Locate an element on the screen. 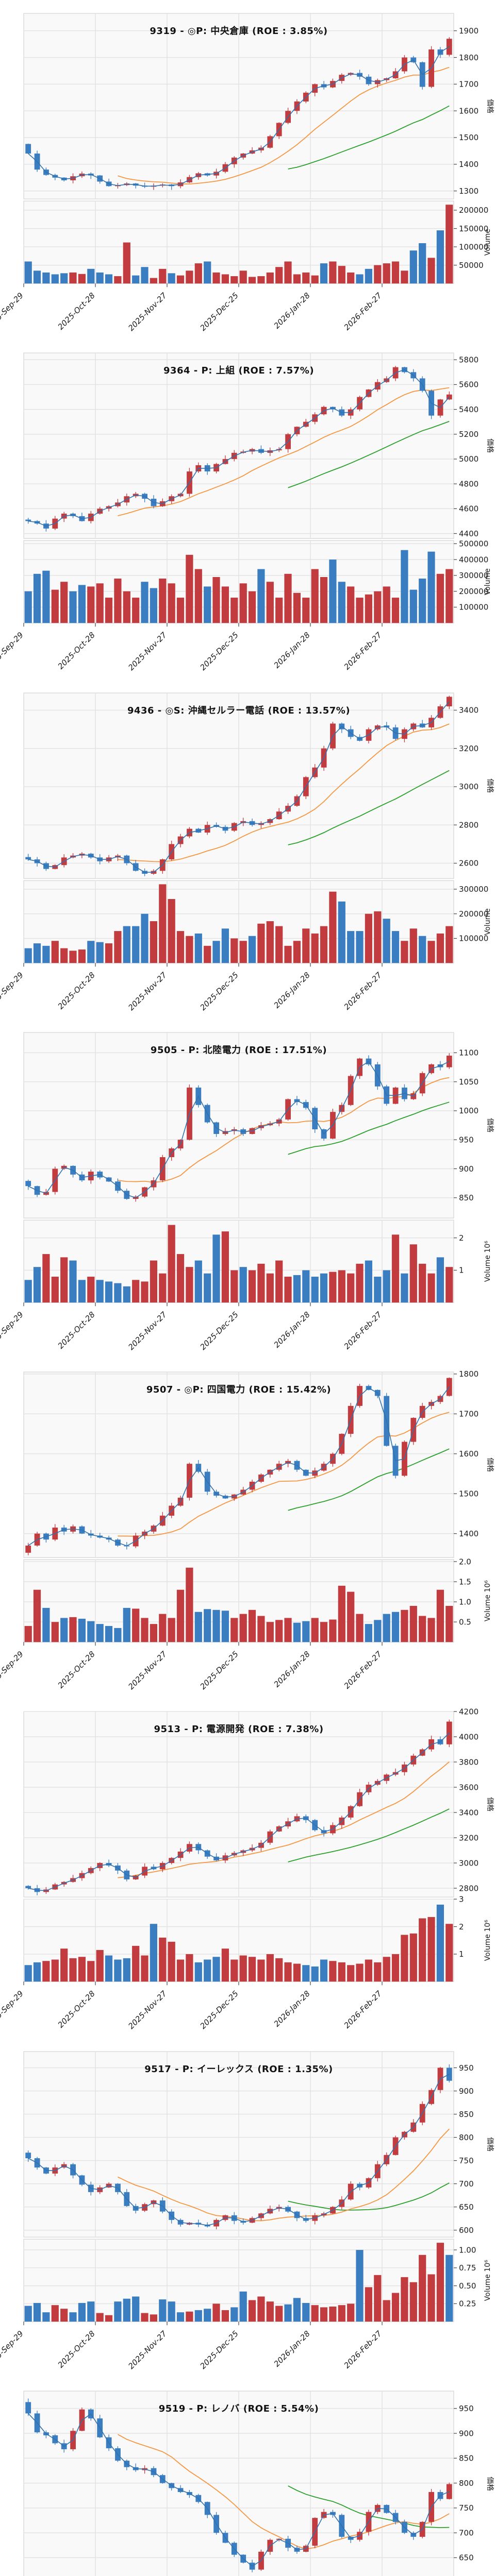 The width and height of the screenshot is (495, 2576). volume-tick-label: 50000 is located at coordinates (472, 265).